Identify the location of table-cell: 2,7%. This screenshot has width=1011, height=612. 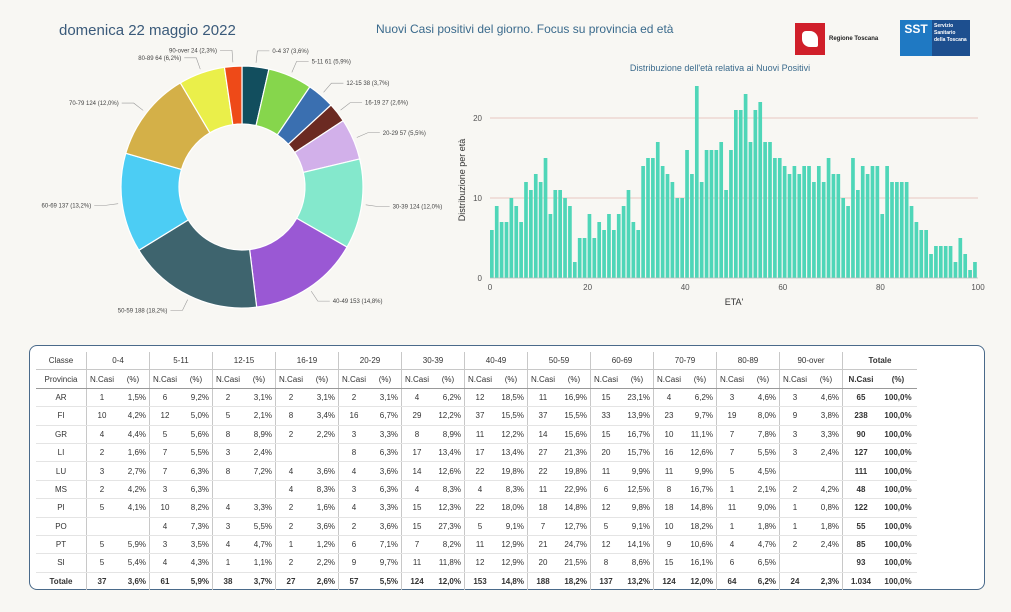
(133, 471).